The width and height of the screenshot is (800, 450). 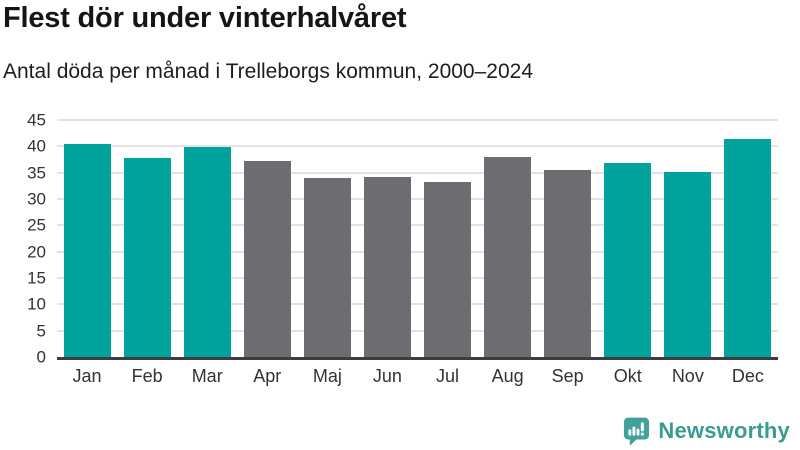 I want to click on y-tick-15: 15, so click(x=36, y=278).